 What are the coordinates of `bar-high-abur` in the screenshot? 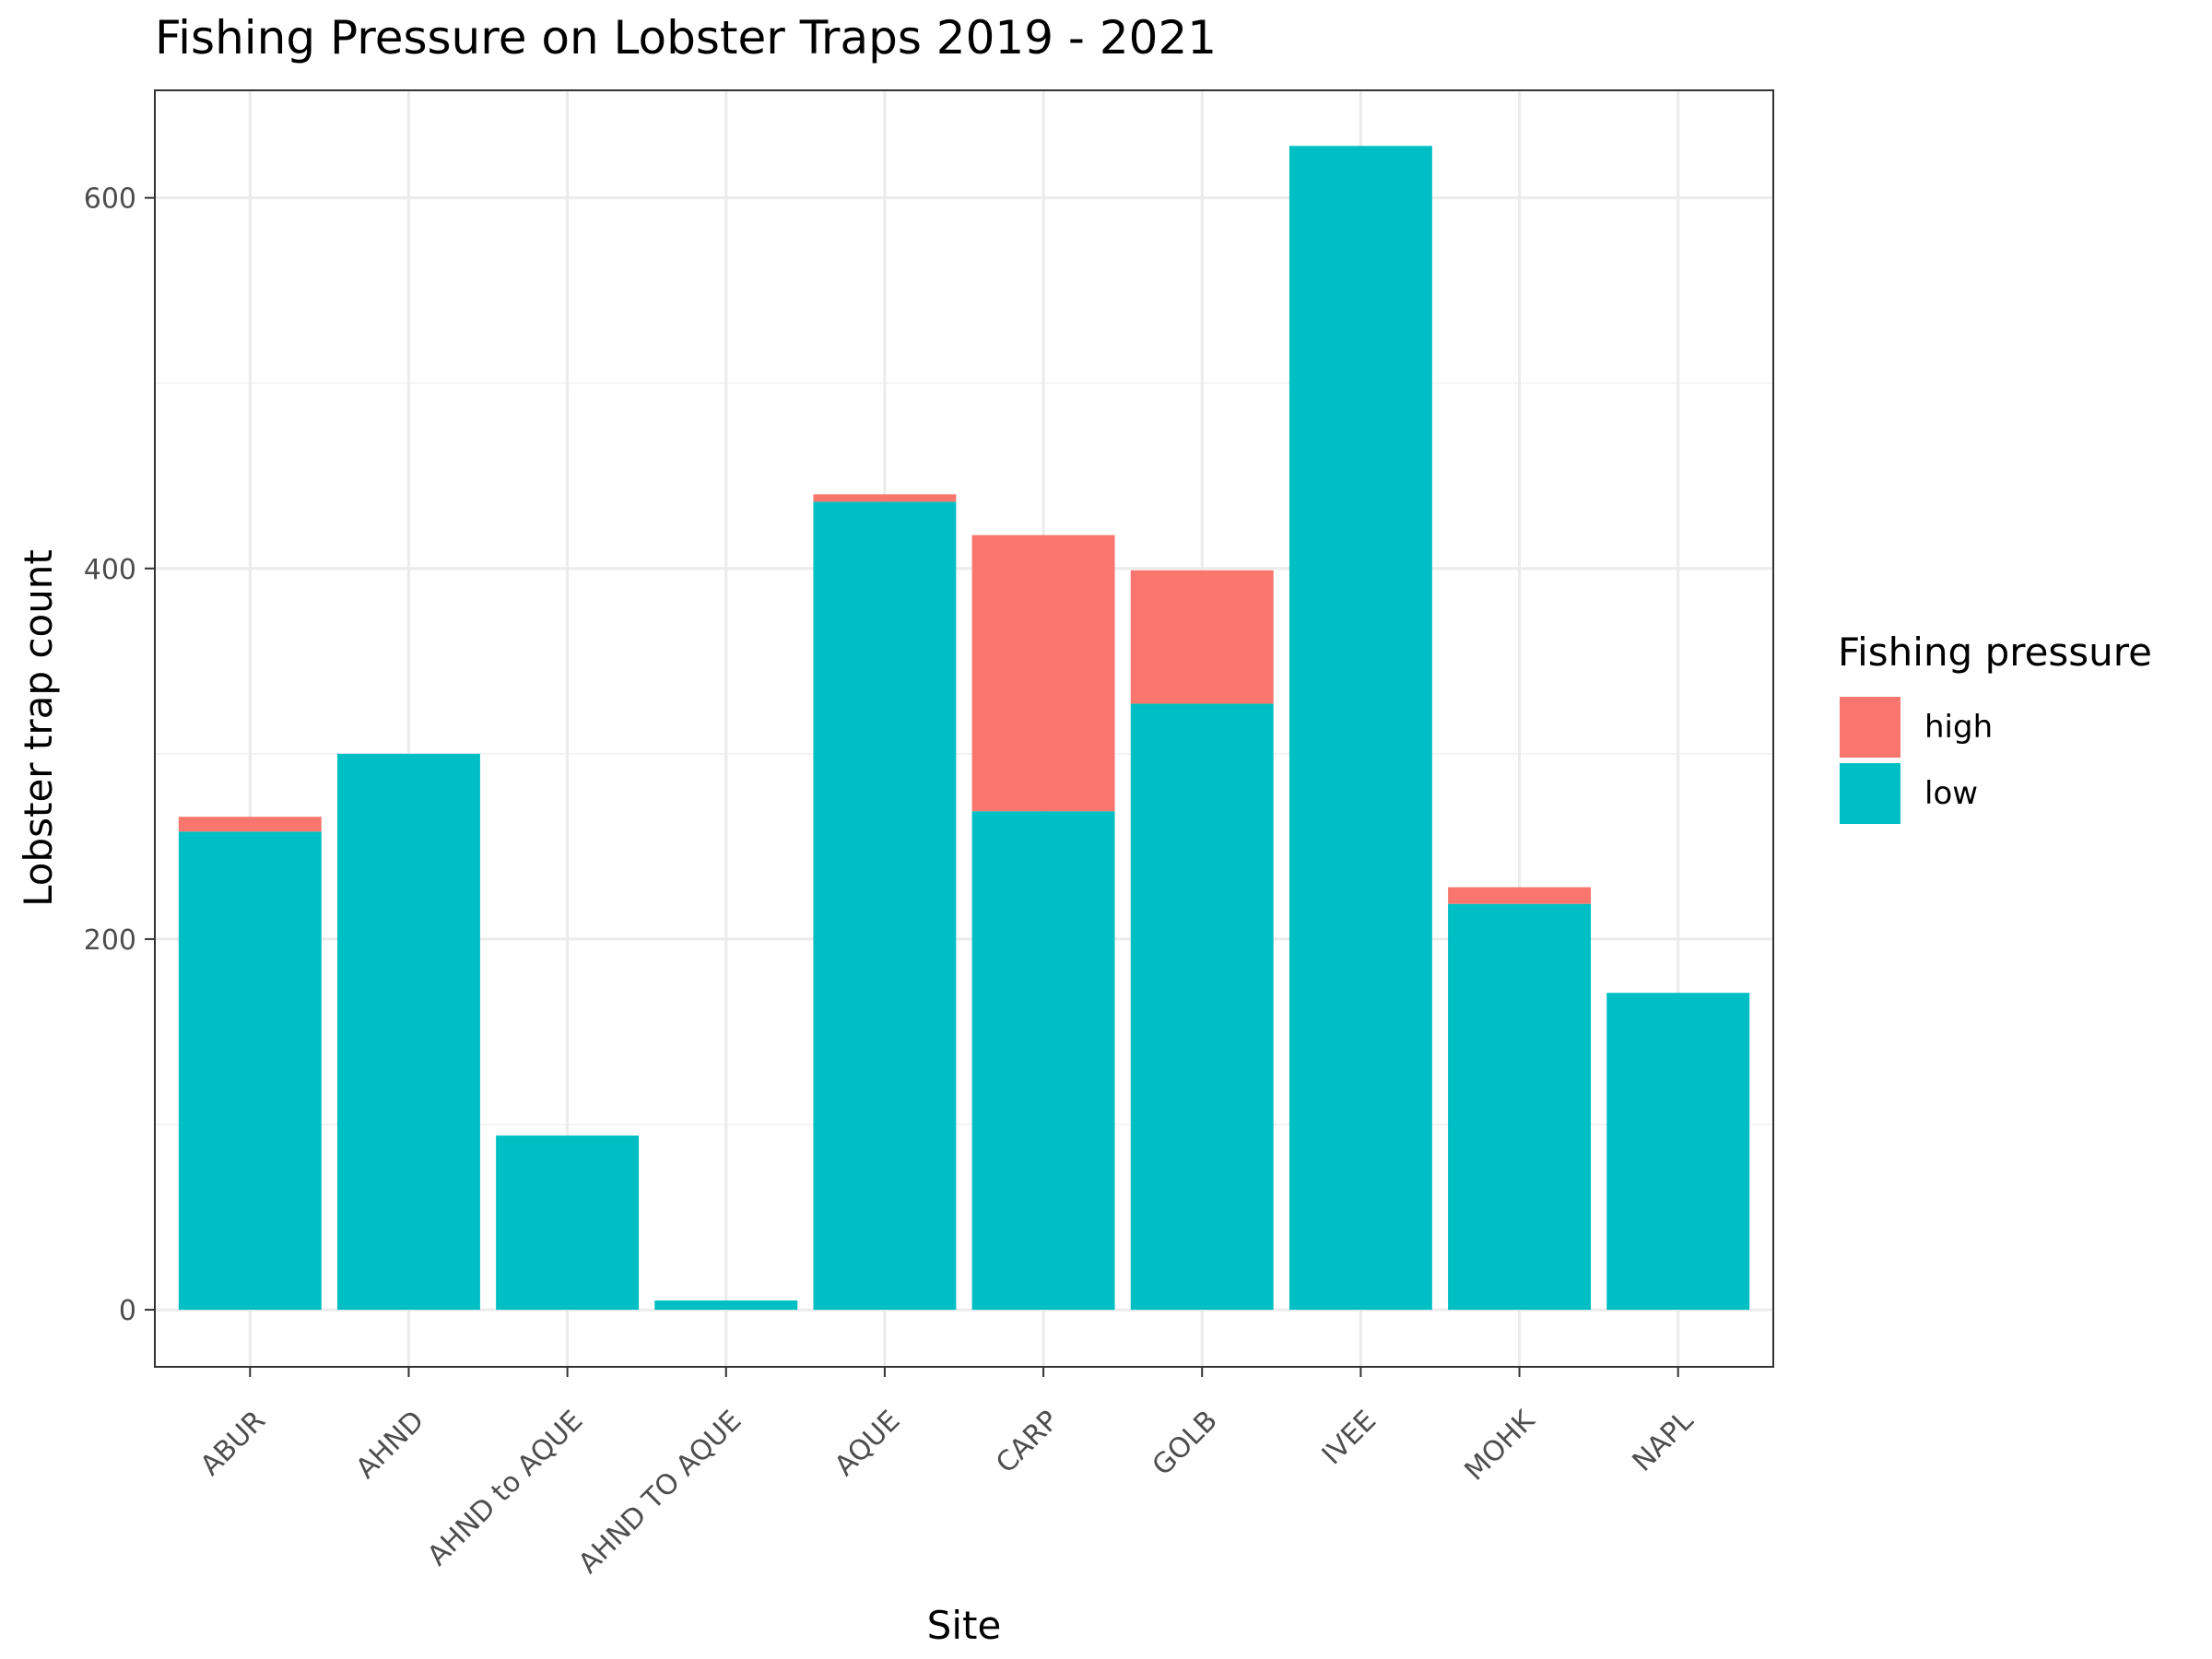 It's located at (250, 824).